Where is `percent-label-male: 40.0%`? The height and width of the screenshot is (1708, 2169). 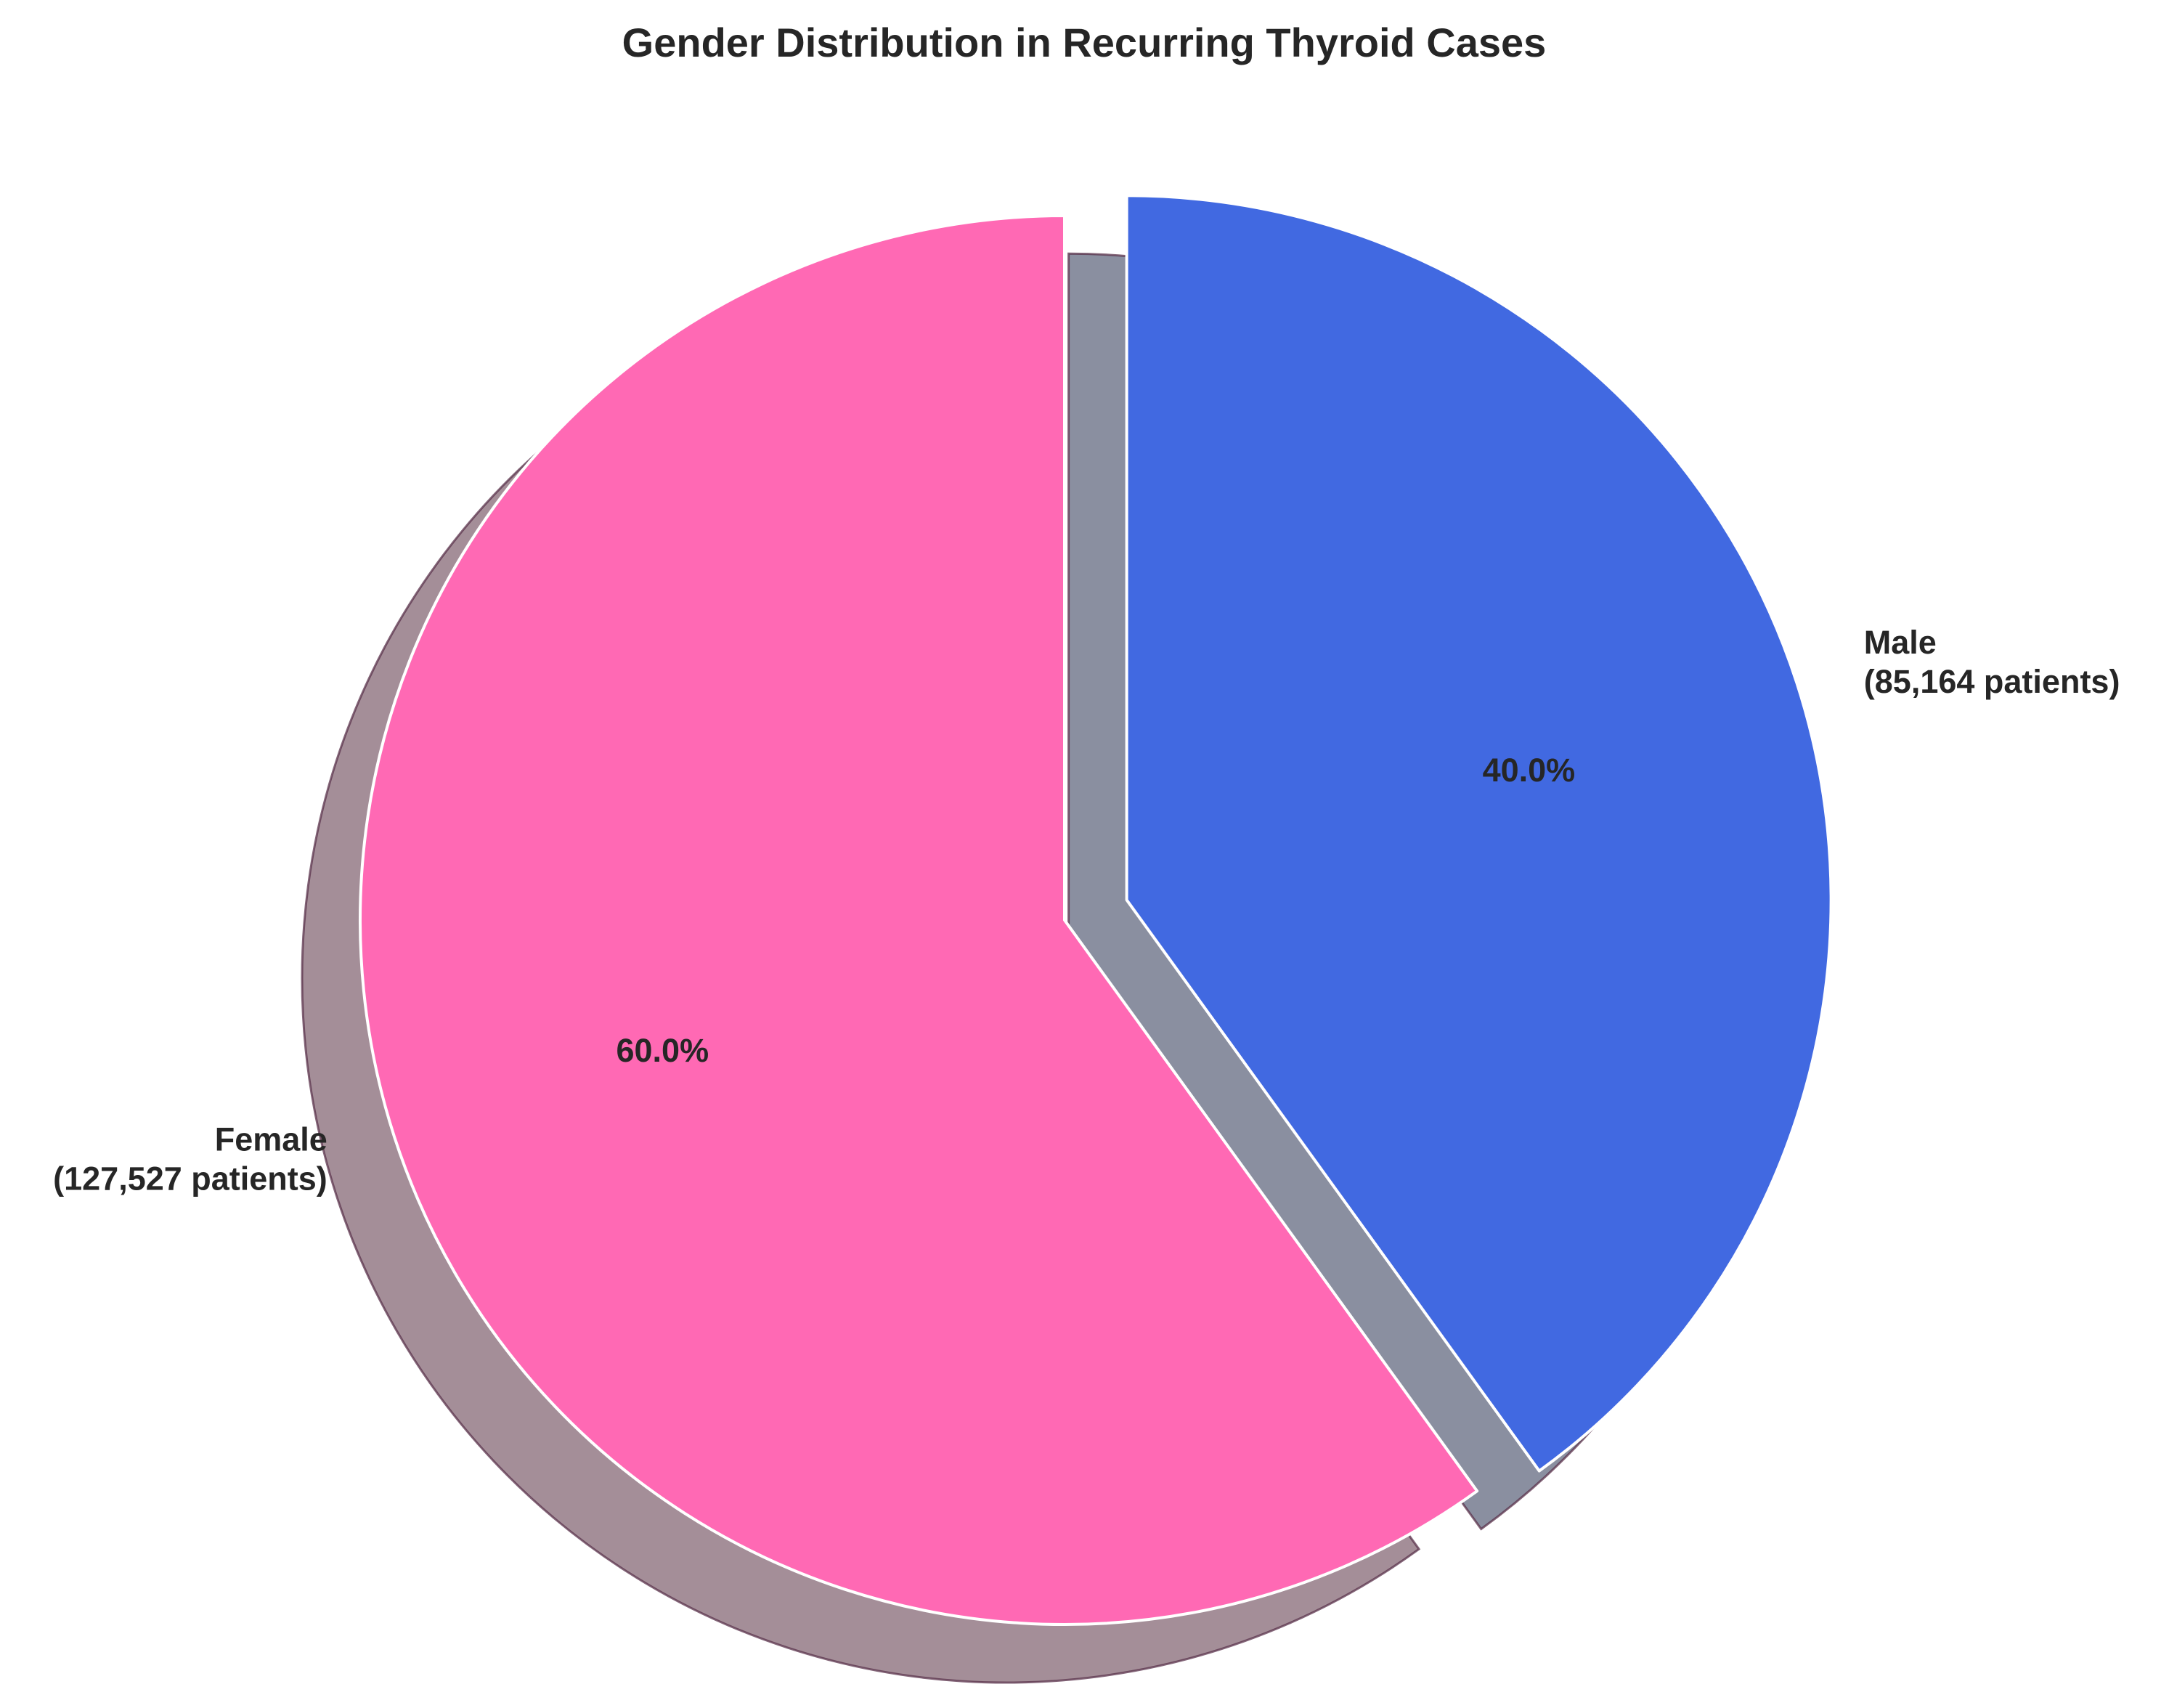
percent-label-male: 40.0% is located at coordinates (1529, 770).